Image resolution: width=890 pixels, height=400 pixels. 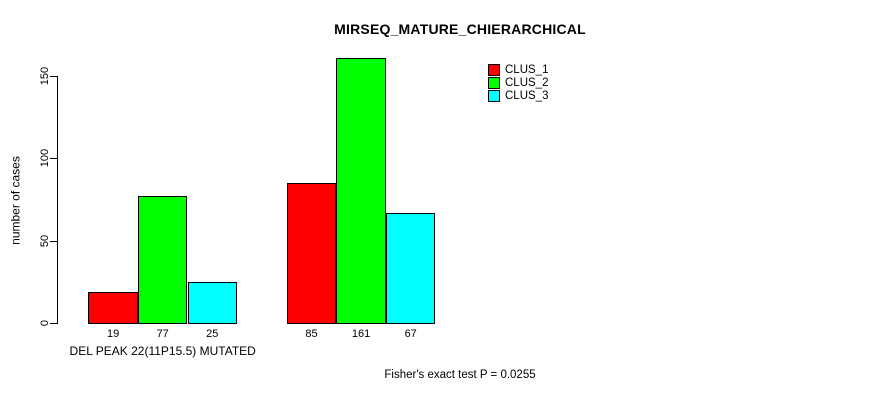 What do you see at coordinates (527, 96) in the screenshot?
I see `legend-label: CLUS_3` at bounding box center [527, 96].